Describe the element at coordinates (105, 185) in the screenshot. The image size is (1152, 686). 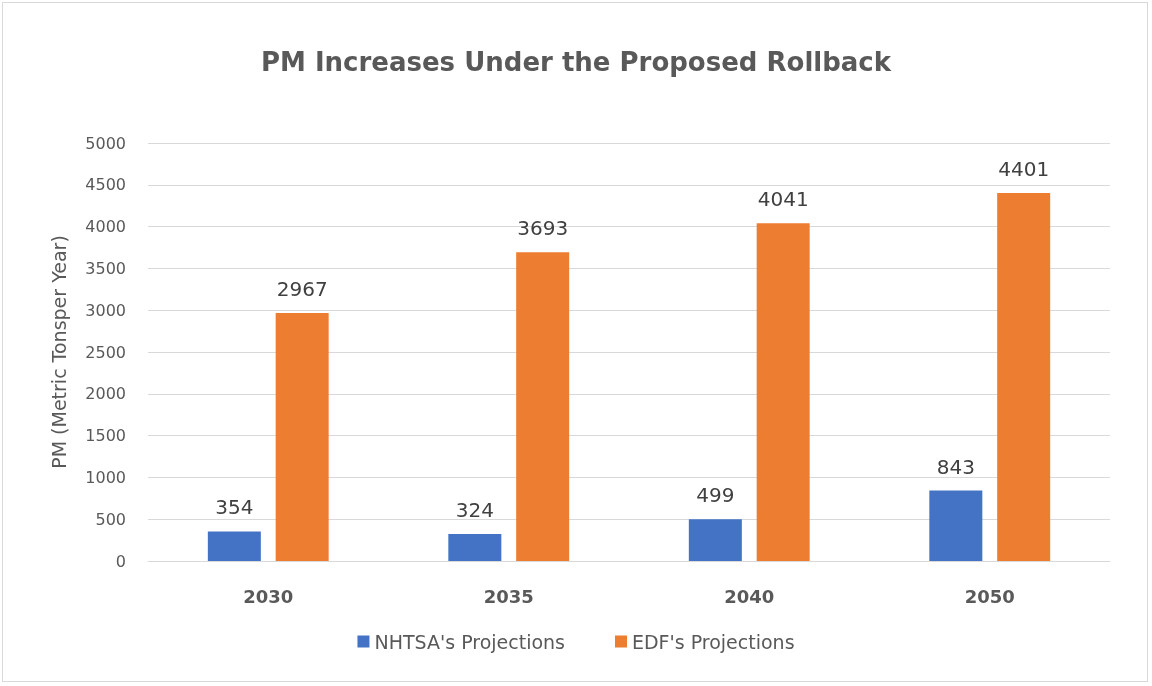
I see `y-tick-label: 4500` at that location.